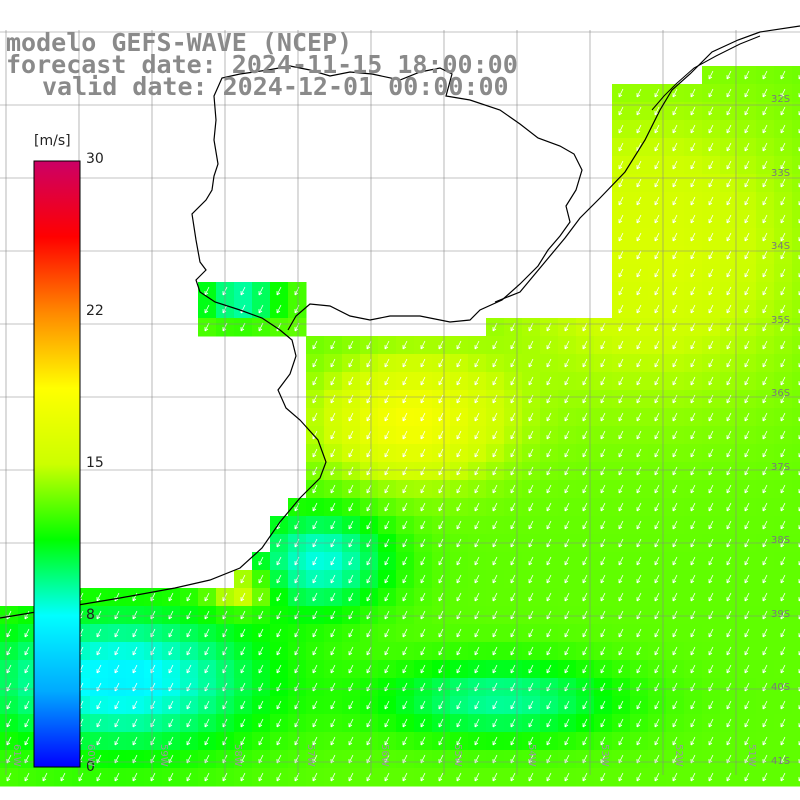 Image resolution: width=800 pixels, height=800 pixels. I want to click on lon-label: 53W, so click(604, 755).